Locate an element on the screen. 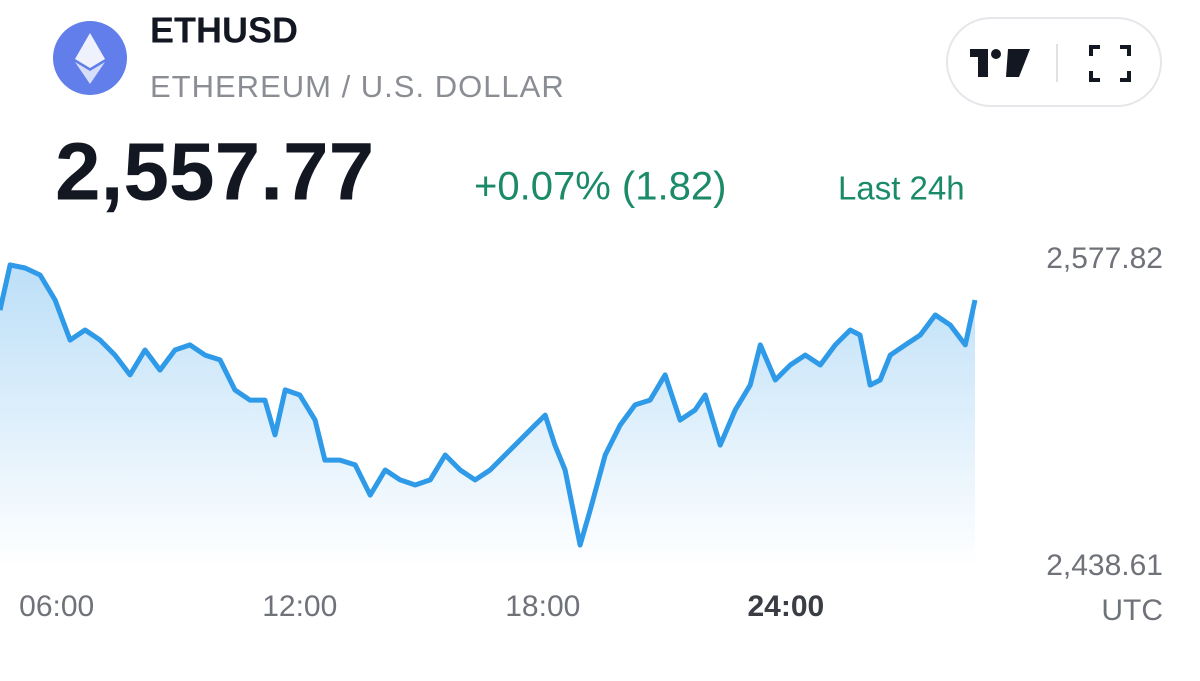 The width and height of the screenshot is (1200, 681). x-tick-label: 24:00 is located at coordinates (785, 606).